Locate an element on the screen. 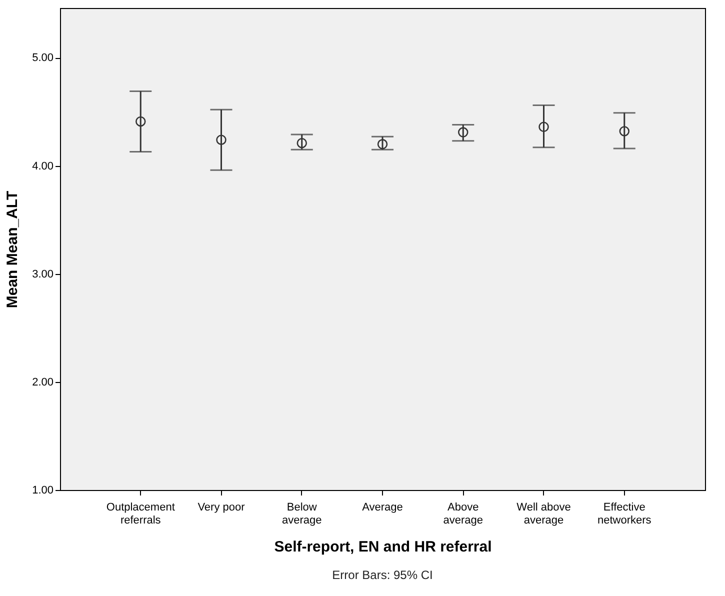  x-axis-title: Self-report, EN and HR referral is located at coordinates (383, 547).